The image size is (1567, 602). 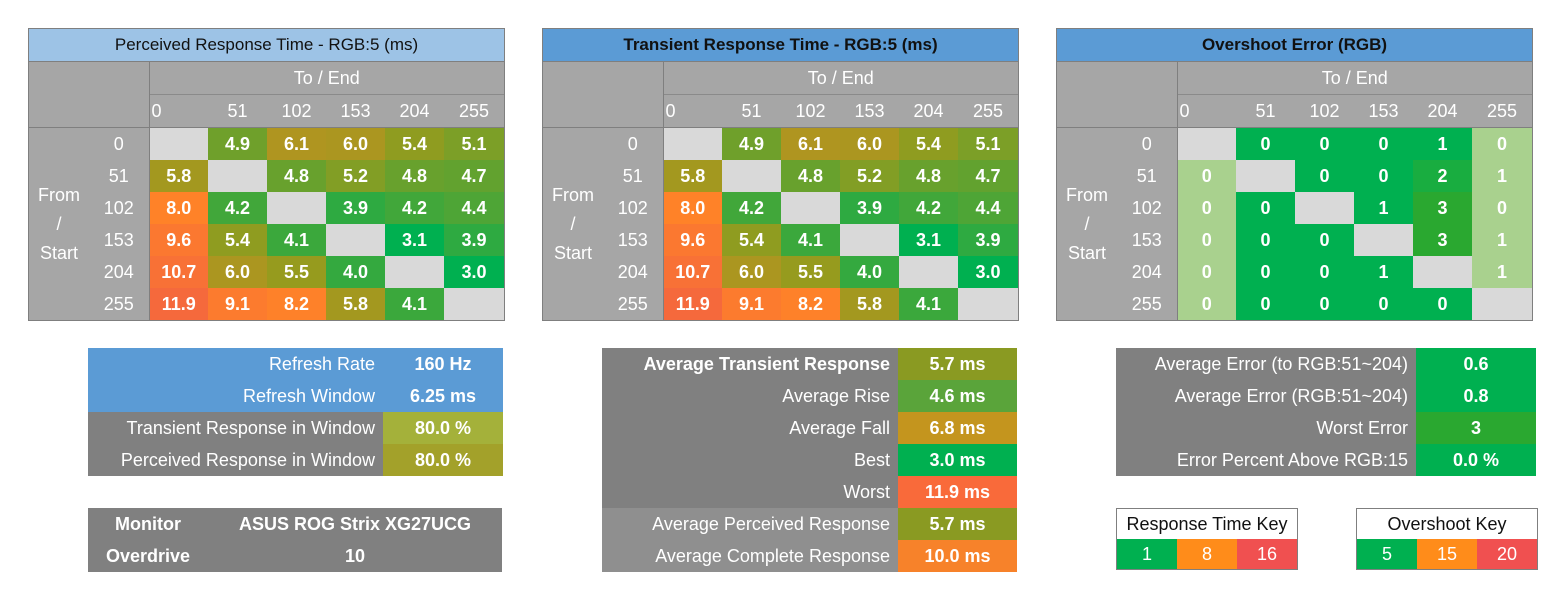 I want to click on avg-perceived-value: 5.7 ms, so click(x=957, y=524).